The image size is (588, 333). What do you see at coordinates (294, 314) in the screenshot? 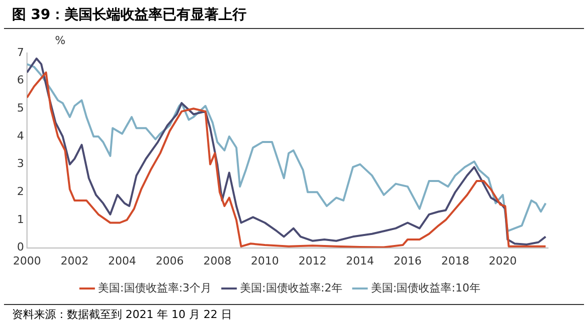
I see `text: 资料来源：数据截至到 2021 年 10 月 22 日` at bounding box center [294, 314].